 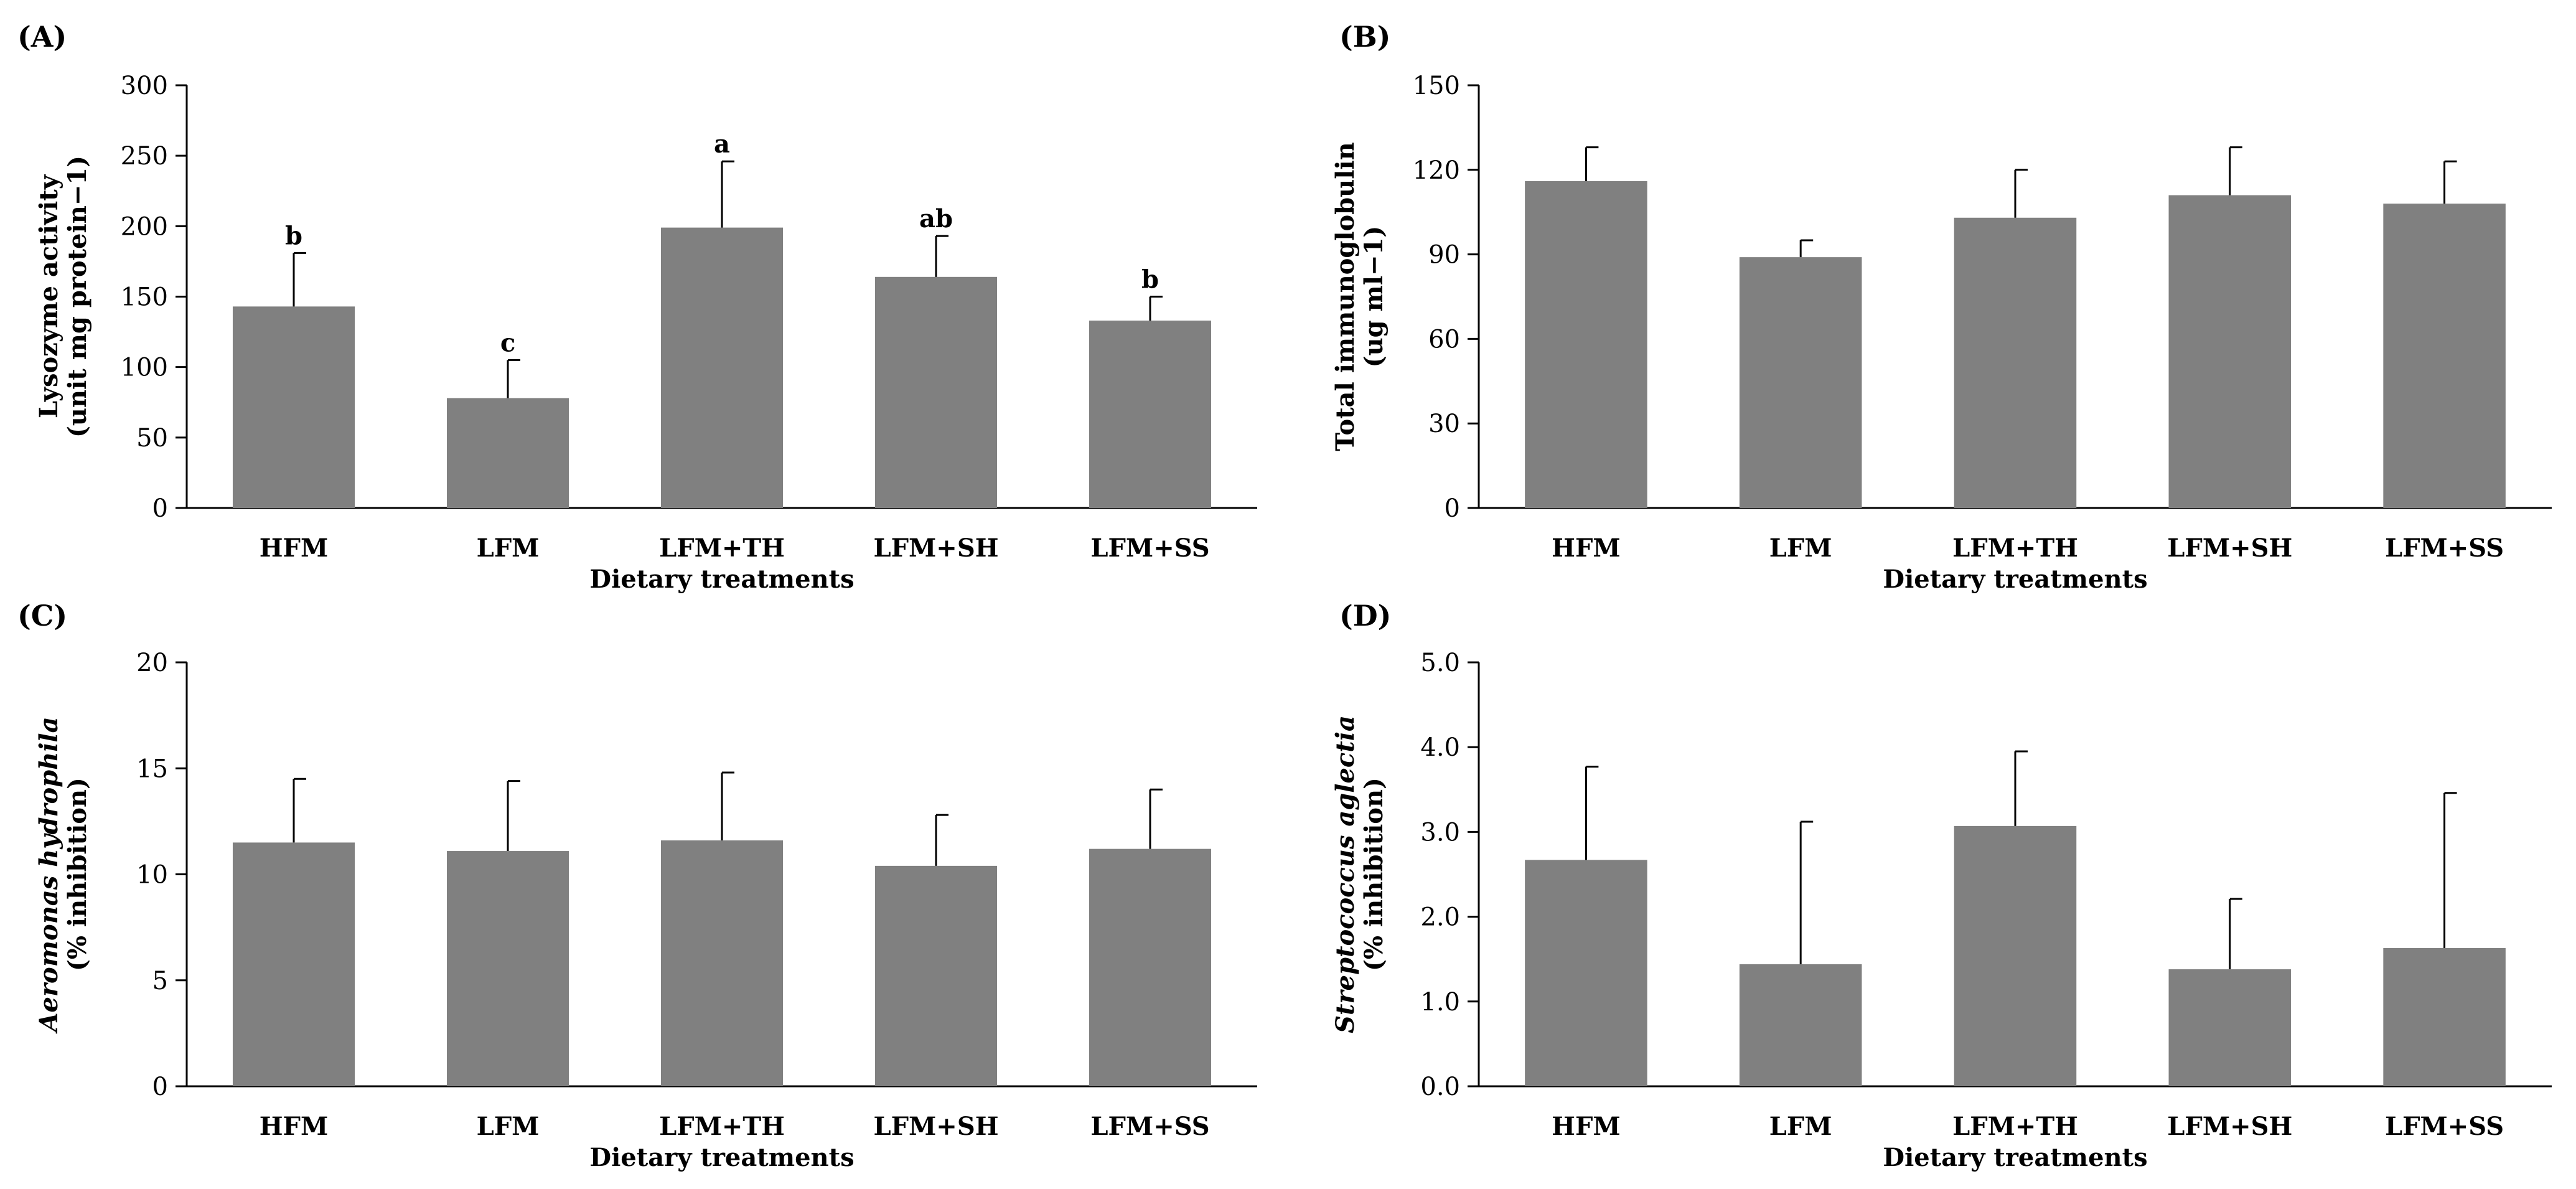 What do you see at coordinates (152, 663) in the screenshot?
I see `y-tick-label: 20` at bounding box center [152, 663].